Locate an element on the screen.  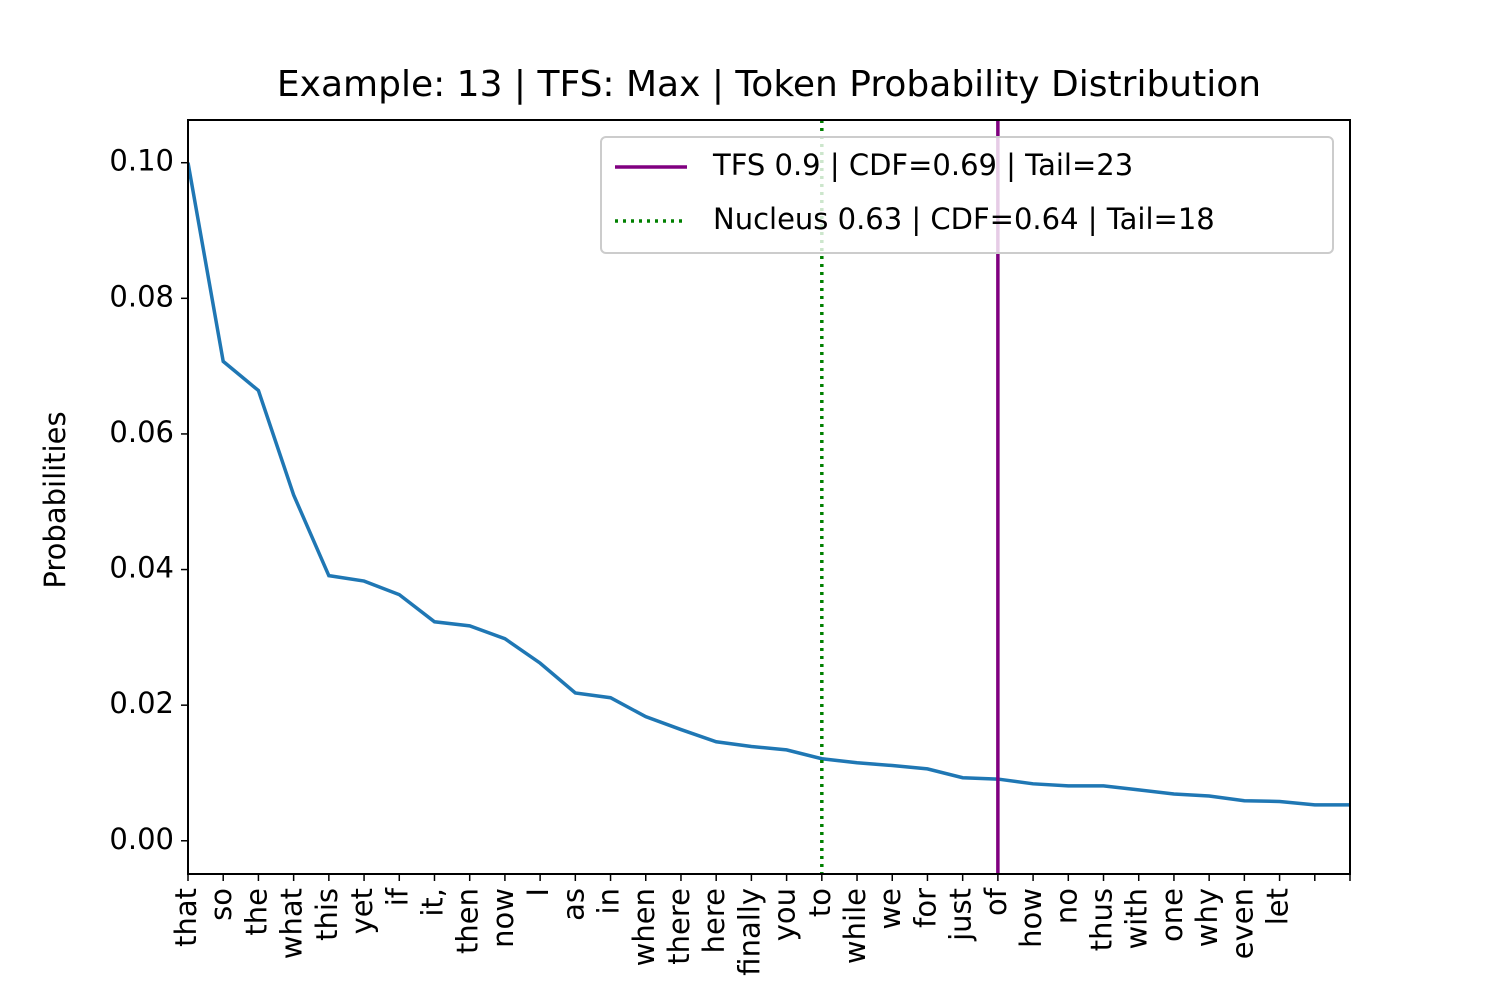
y-axis-label: Probabilities is located at coordinates (55, 499).